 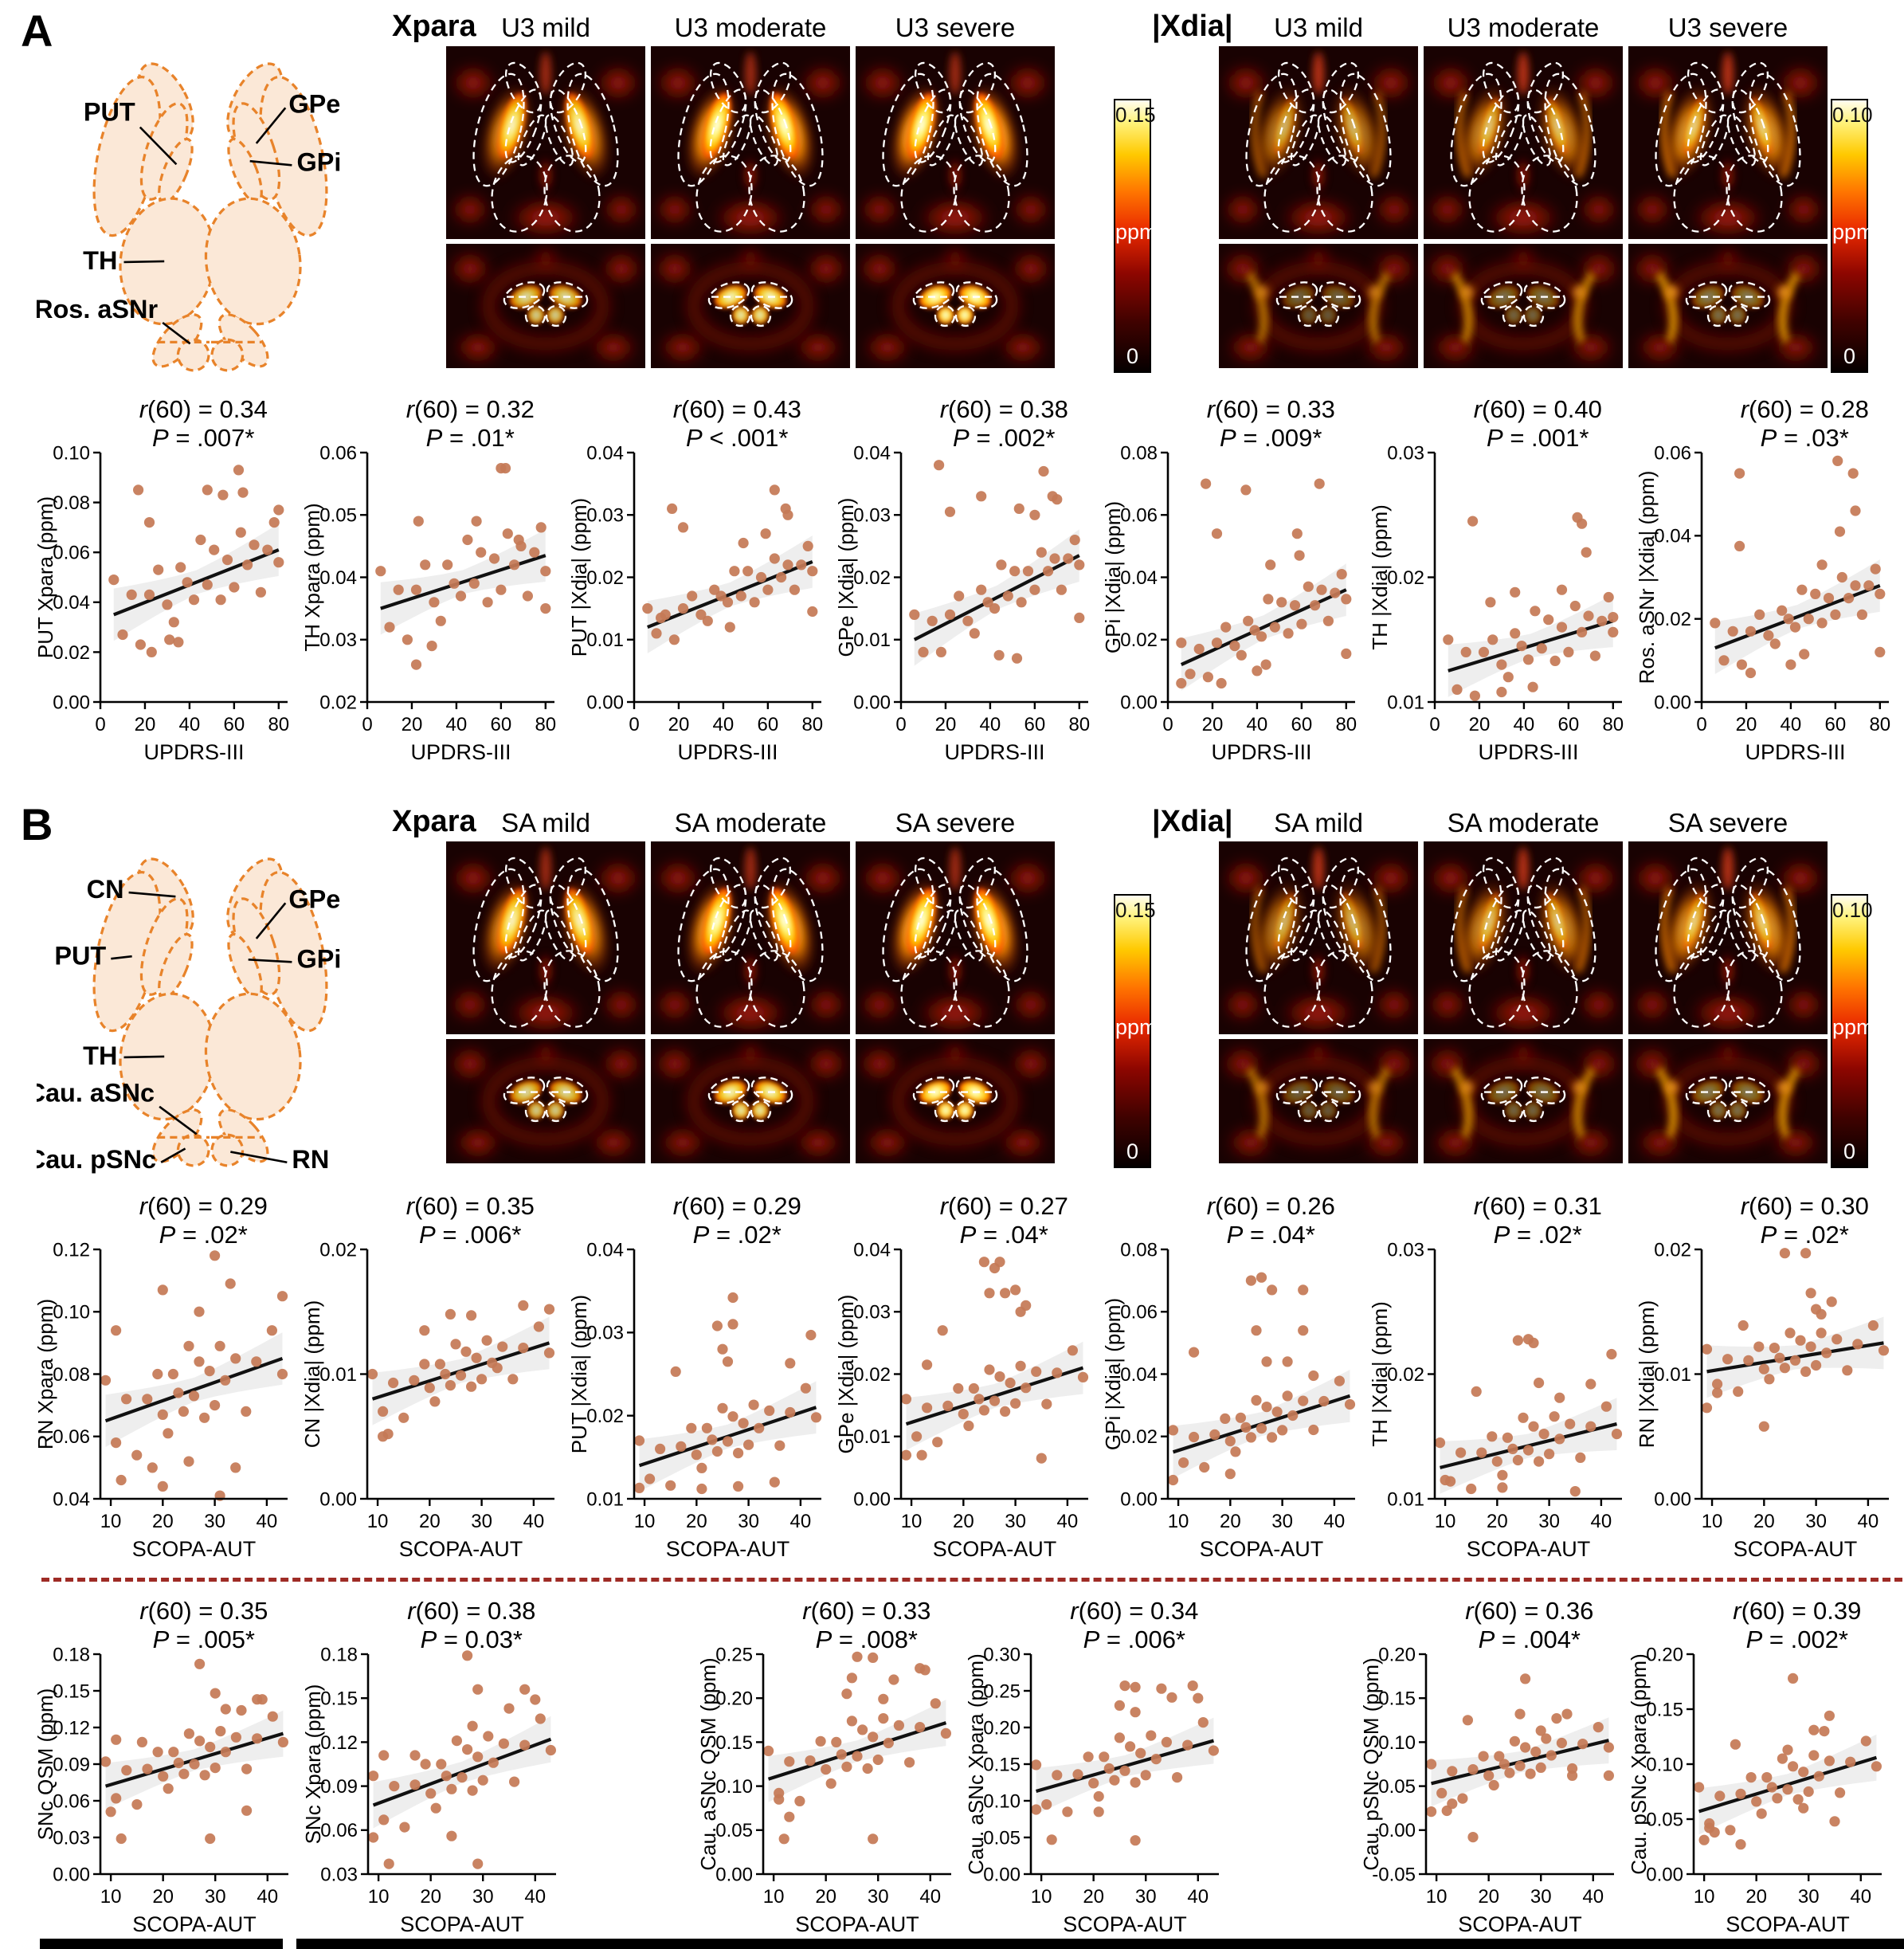 I want to click on scatter-ylabel: Cau. pSNc Xpara (ppm), so click(x=1639, y=1763).